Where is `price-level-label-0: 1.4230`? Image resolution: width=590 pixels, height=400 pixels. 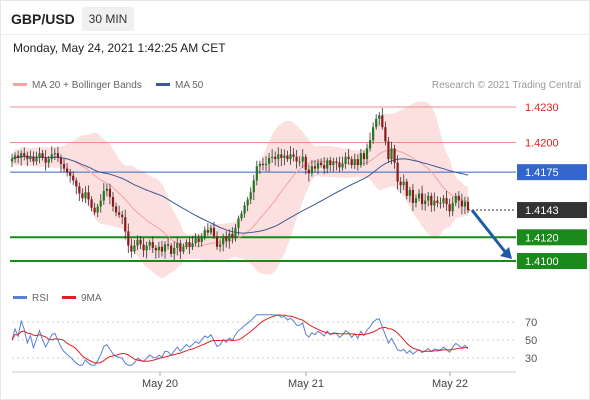
price-level-label-0: 1.4230 is located at coordinates (542, 108).